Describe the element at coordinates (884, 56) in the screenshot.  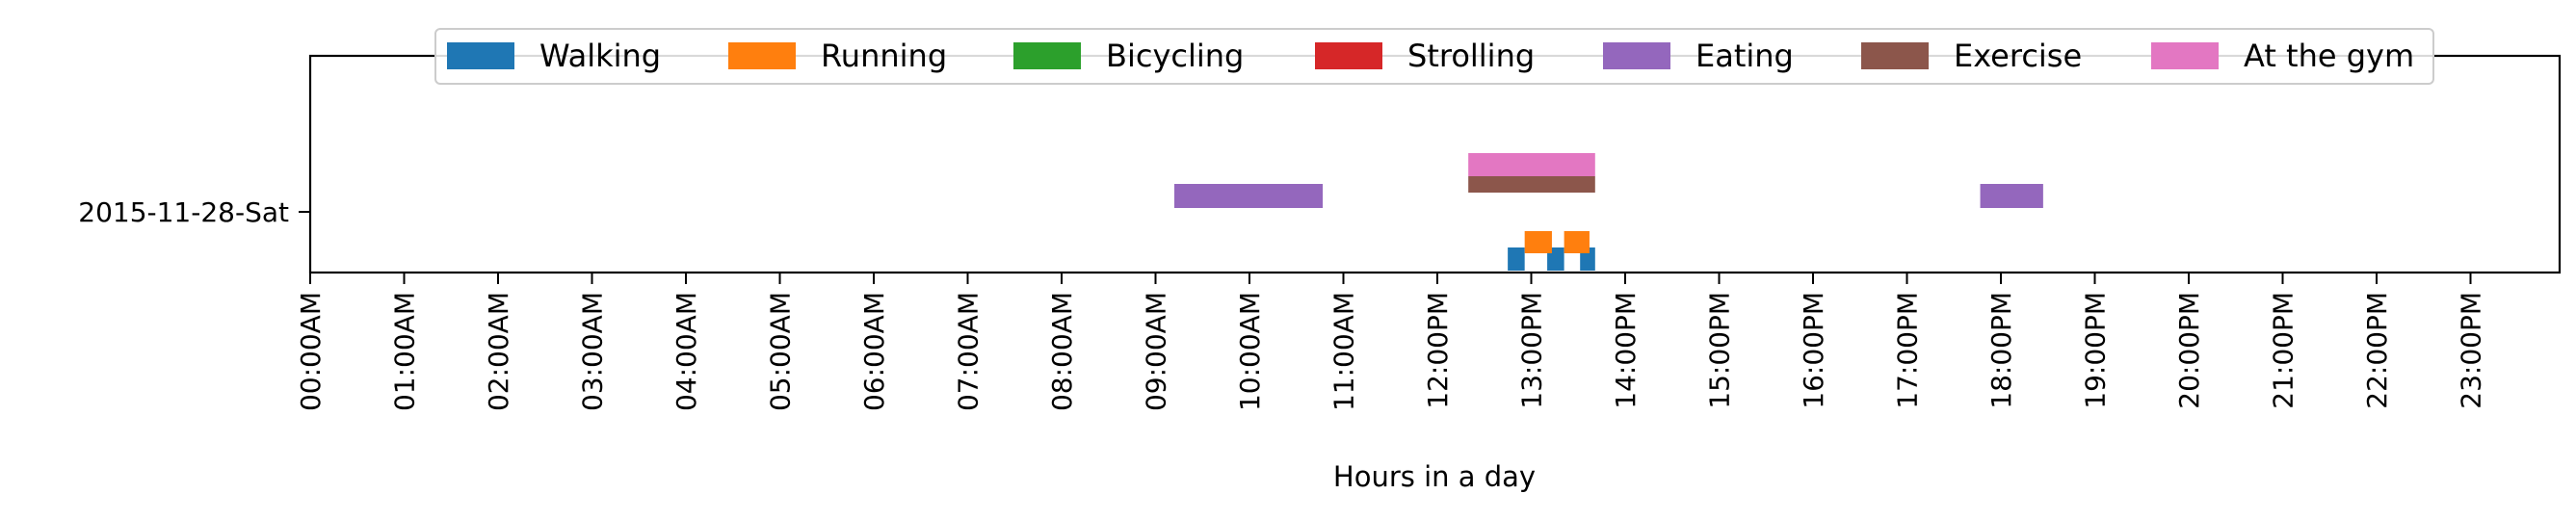
I see `legend-label-running: Running` at that location.